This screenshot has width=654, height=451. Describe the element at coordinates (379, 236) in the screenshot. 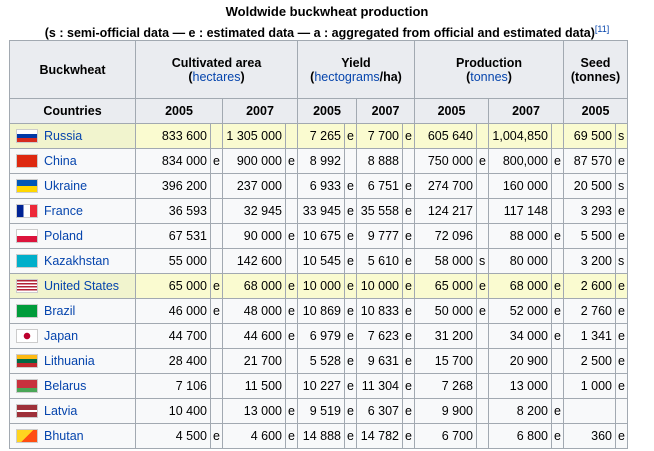

I see `value-cell: 9 777` at that location.